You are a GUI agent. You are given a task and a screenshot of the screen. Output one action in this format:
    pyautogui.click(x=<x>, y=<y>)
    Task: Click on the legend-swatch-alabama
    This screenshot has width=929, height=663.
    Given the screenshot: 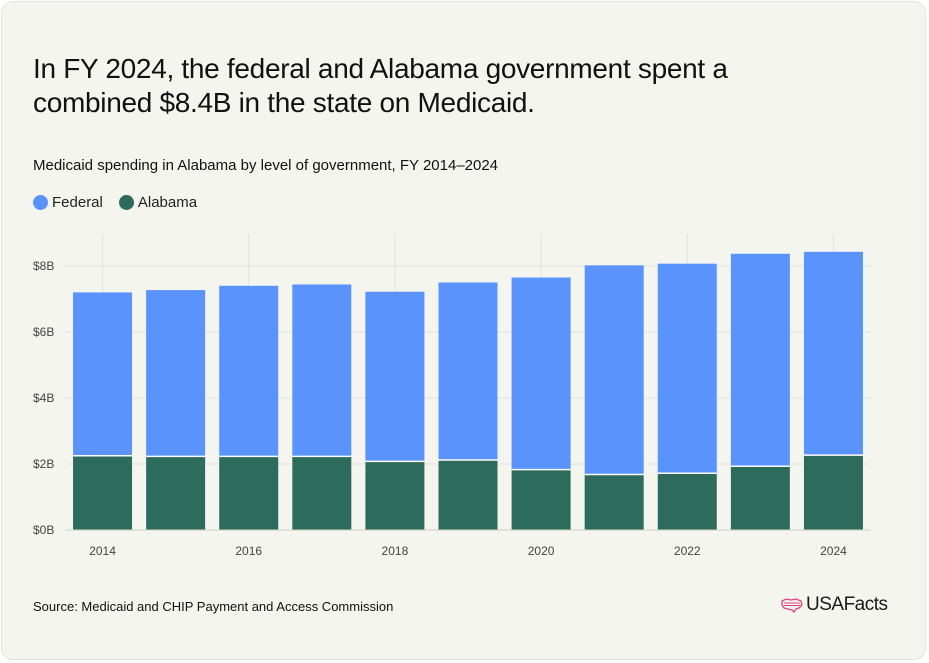 What is the action you would take?
    pyautogui.click(x=126, y=202)
    